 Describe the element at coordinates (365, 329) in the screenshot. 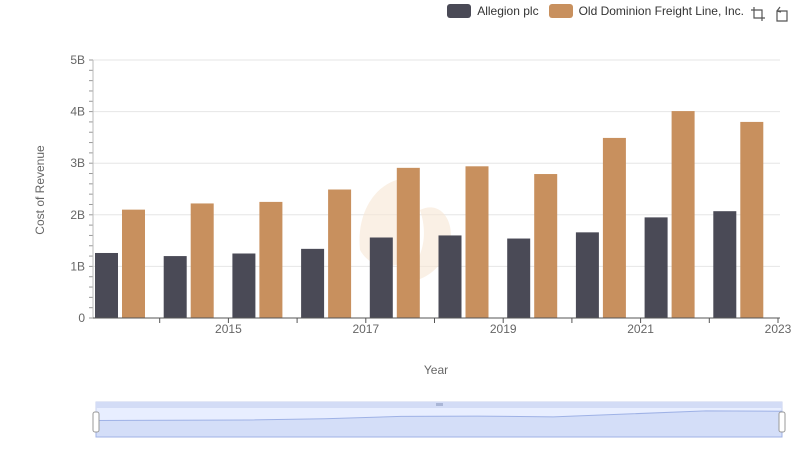

I see `x-tick-label: 2017` at that location.